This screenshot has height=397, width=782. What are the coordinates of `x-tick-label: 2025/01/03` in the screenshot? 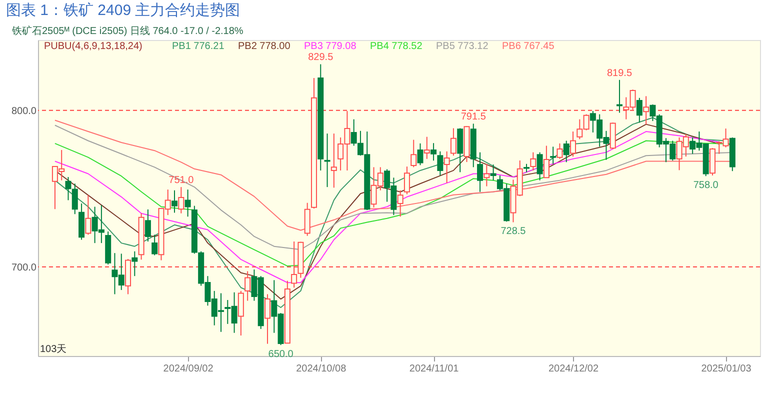 It's located at (726, 369).